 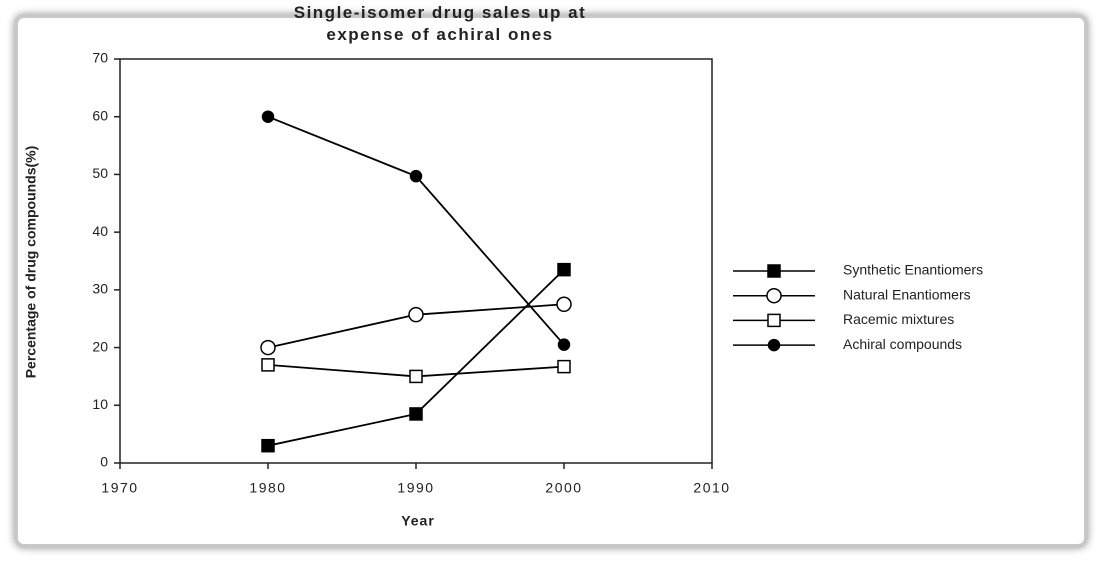 What do you see at coordinates (31, 262) in the screenshot?
I see `y-axis-label: Percentage of drug compounds(%)` at bounding box center [31, 262].